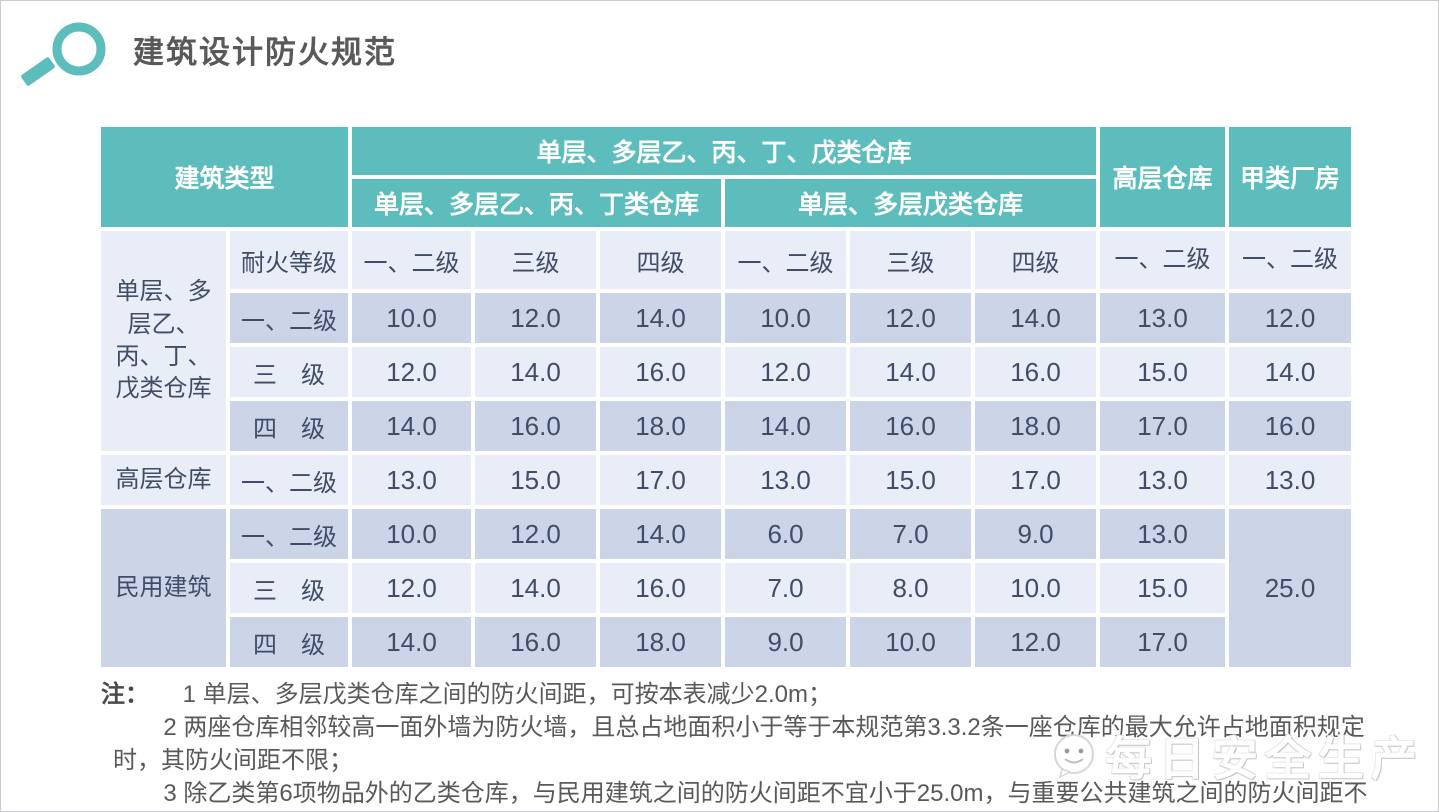 Image resolution: width=1439 pixels, height=812 pixels. Describe the element at coordinates (1290, 588) in the screenshot. I see `merged-value-cell-class-a: 25.0` at that location.